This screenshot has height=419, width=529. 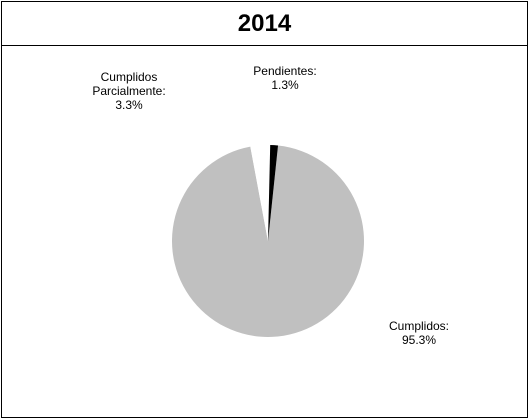 What do you see at coordinates (419, 340) in the screenshot?
I see `value-cumplidos: 95.3%` at bounding box center [419, 340].